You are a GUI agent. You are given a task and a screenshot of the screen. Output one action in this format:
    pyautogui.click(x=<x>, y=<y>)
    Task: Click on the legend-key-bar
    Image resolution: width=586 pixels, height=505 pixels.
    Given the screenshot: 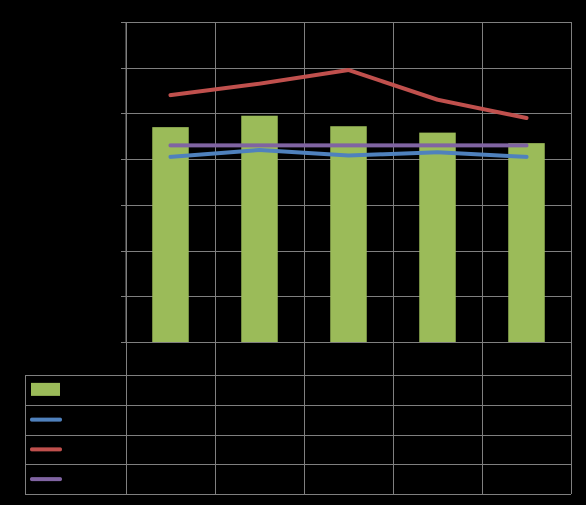 What is the action you would take?
    pyautogui.click(x=45, y=389)
    